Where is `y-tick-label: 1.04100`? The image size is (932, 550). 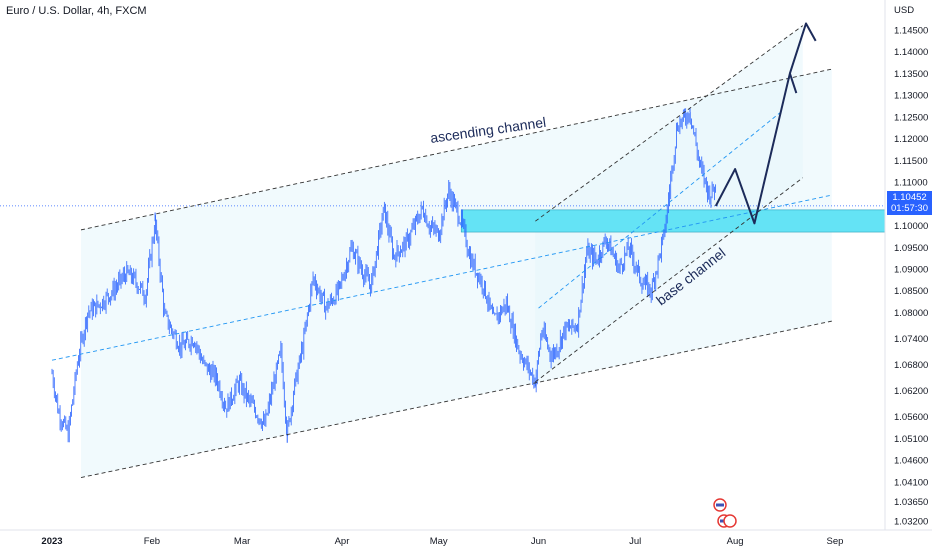 y-tick-label: 1.04100 is located at coordinates (911, 482).